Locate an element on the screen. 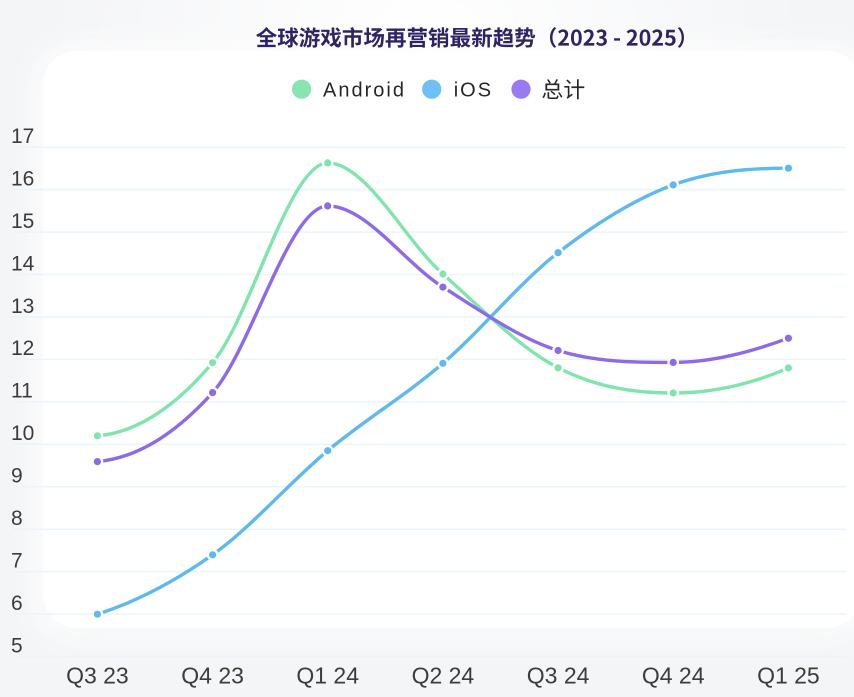 The height and width of the screenshot is (697, 854). svg-text: 13 is located at coordinates (22, 306).